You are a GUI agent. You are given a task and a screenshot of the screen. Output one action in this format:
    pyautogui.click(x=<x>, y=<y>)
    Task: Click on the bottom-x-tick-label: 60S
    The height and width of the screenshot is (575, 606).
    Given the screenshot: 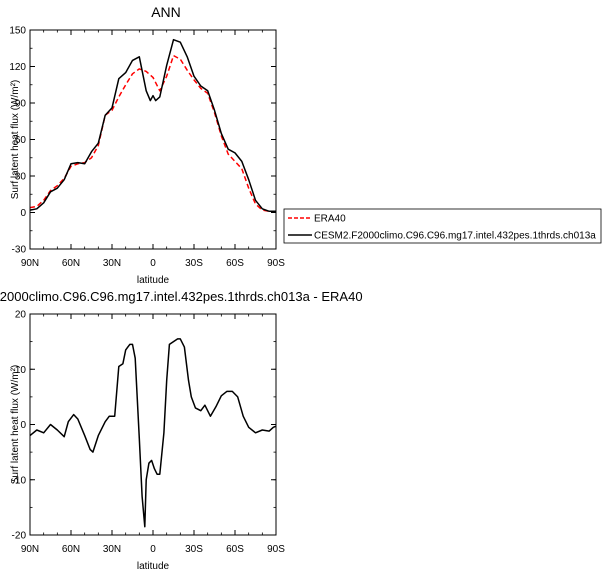 What is the action you would take?
    pyautogui.click(x=235, y=549)
    